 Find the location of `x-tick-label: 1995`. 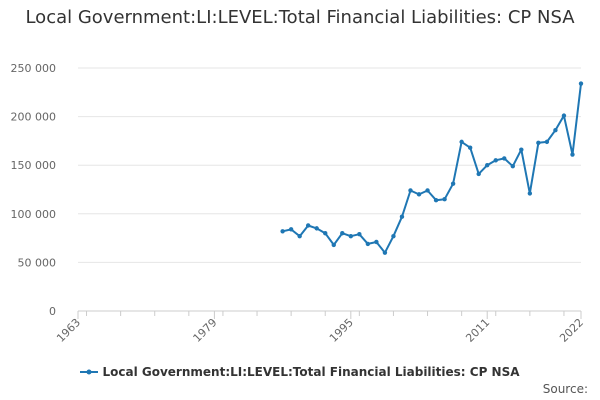

x-tick-label: 1995 is located at coordinates (341, 330).